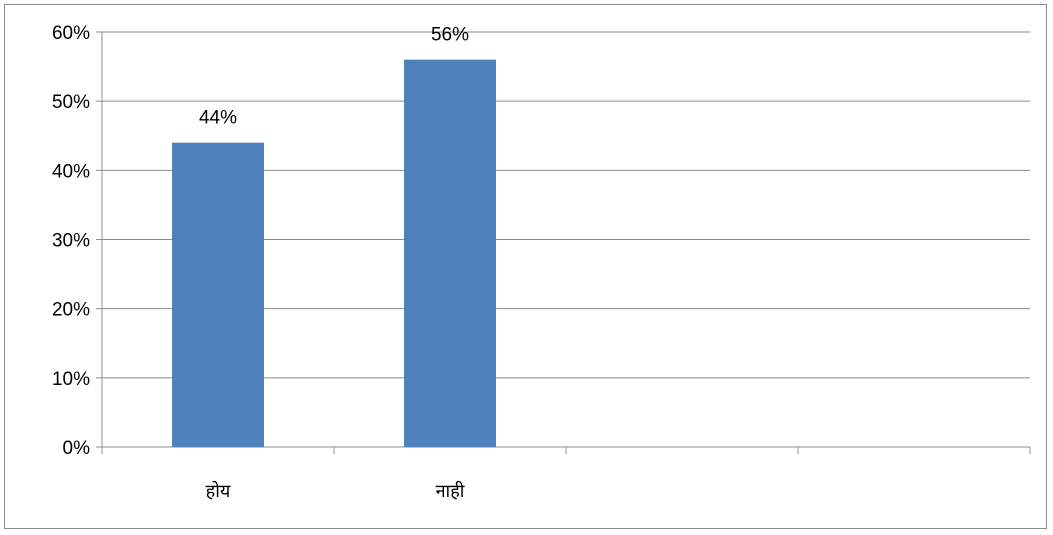 This screenshot has width=1053, height=535. Describe the element at coordinates (71, 102) in the screenshot. I see `y-tick-label: 50%` at that location.